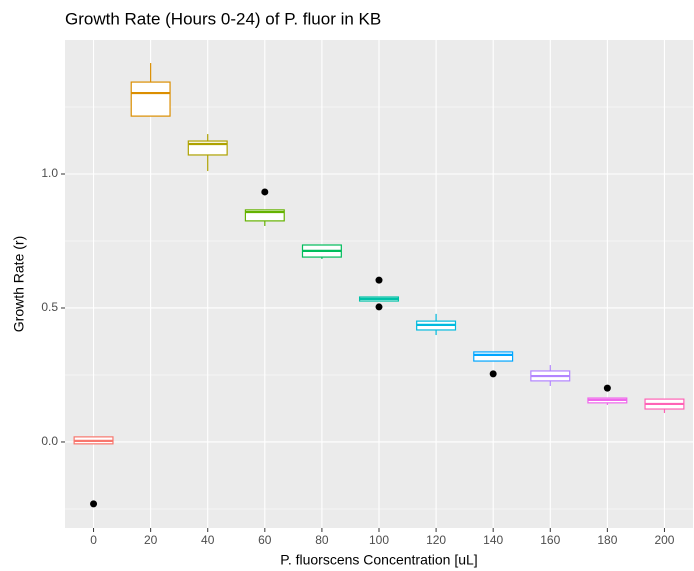  I want to click on y-tick-label: 0.5, so click(49, 307).